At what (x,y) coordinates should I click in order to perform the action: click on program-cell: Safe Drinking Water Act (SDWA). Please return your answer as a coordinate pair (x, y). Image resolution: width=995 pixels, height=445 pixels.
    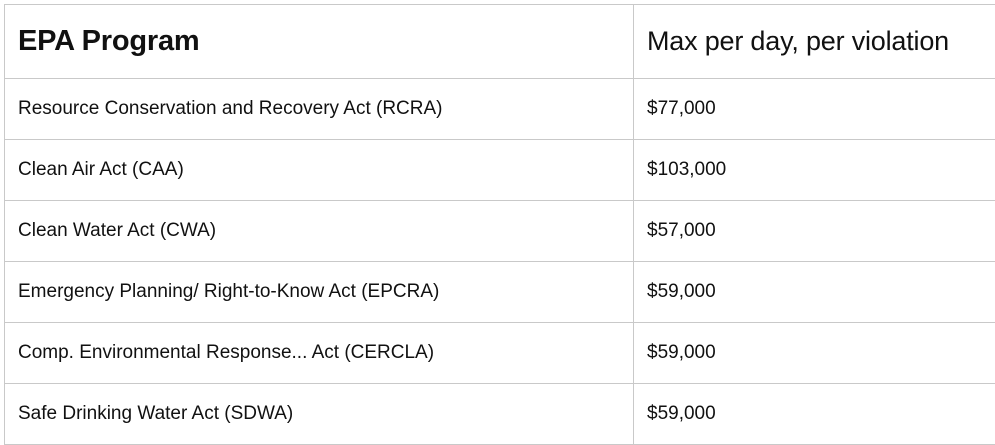
    Looking at the image, I should click on (319, 414).